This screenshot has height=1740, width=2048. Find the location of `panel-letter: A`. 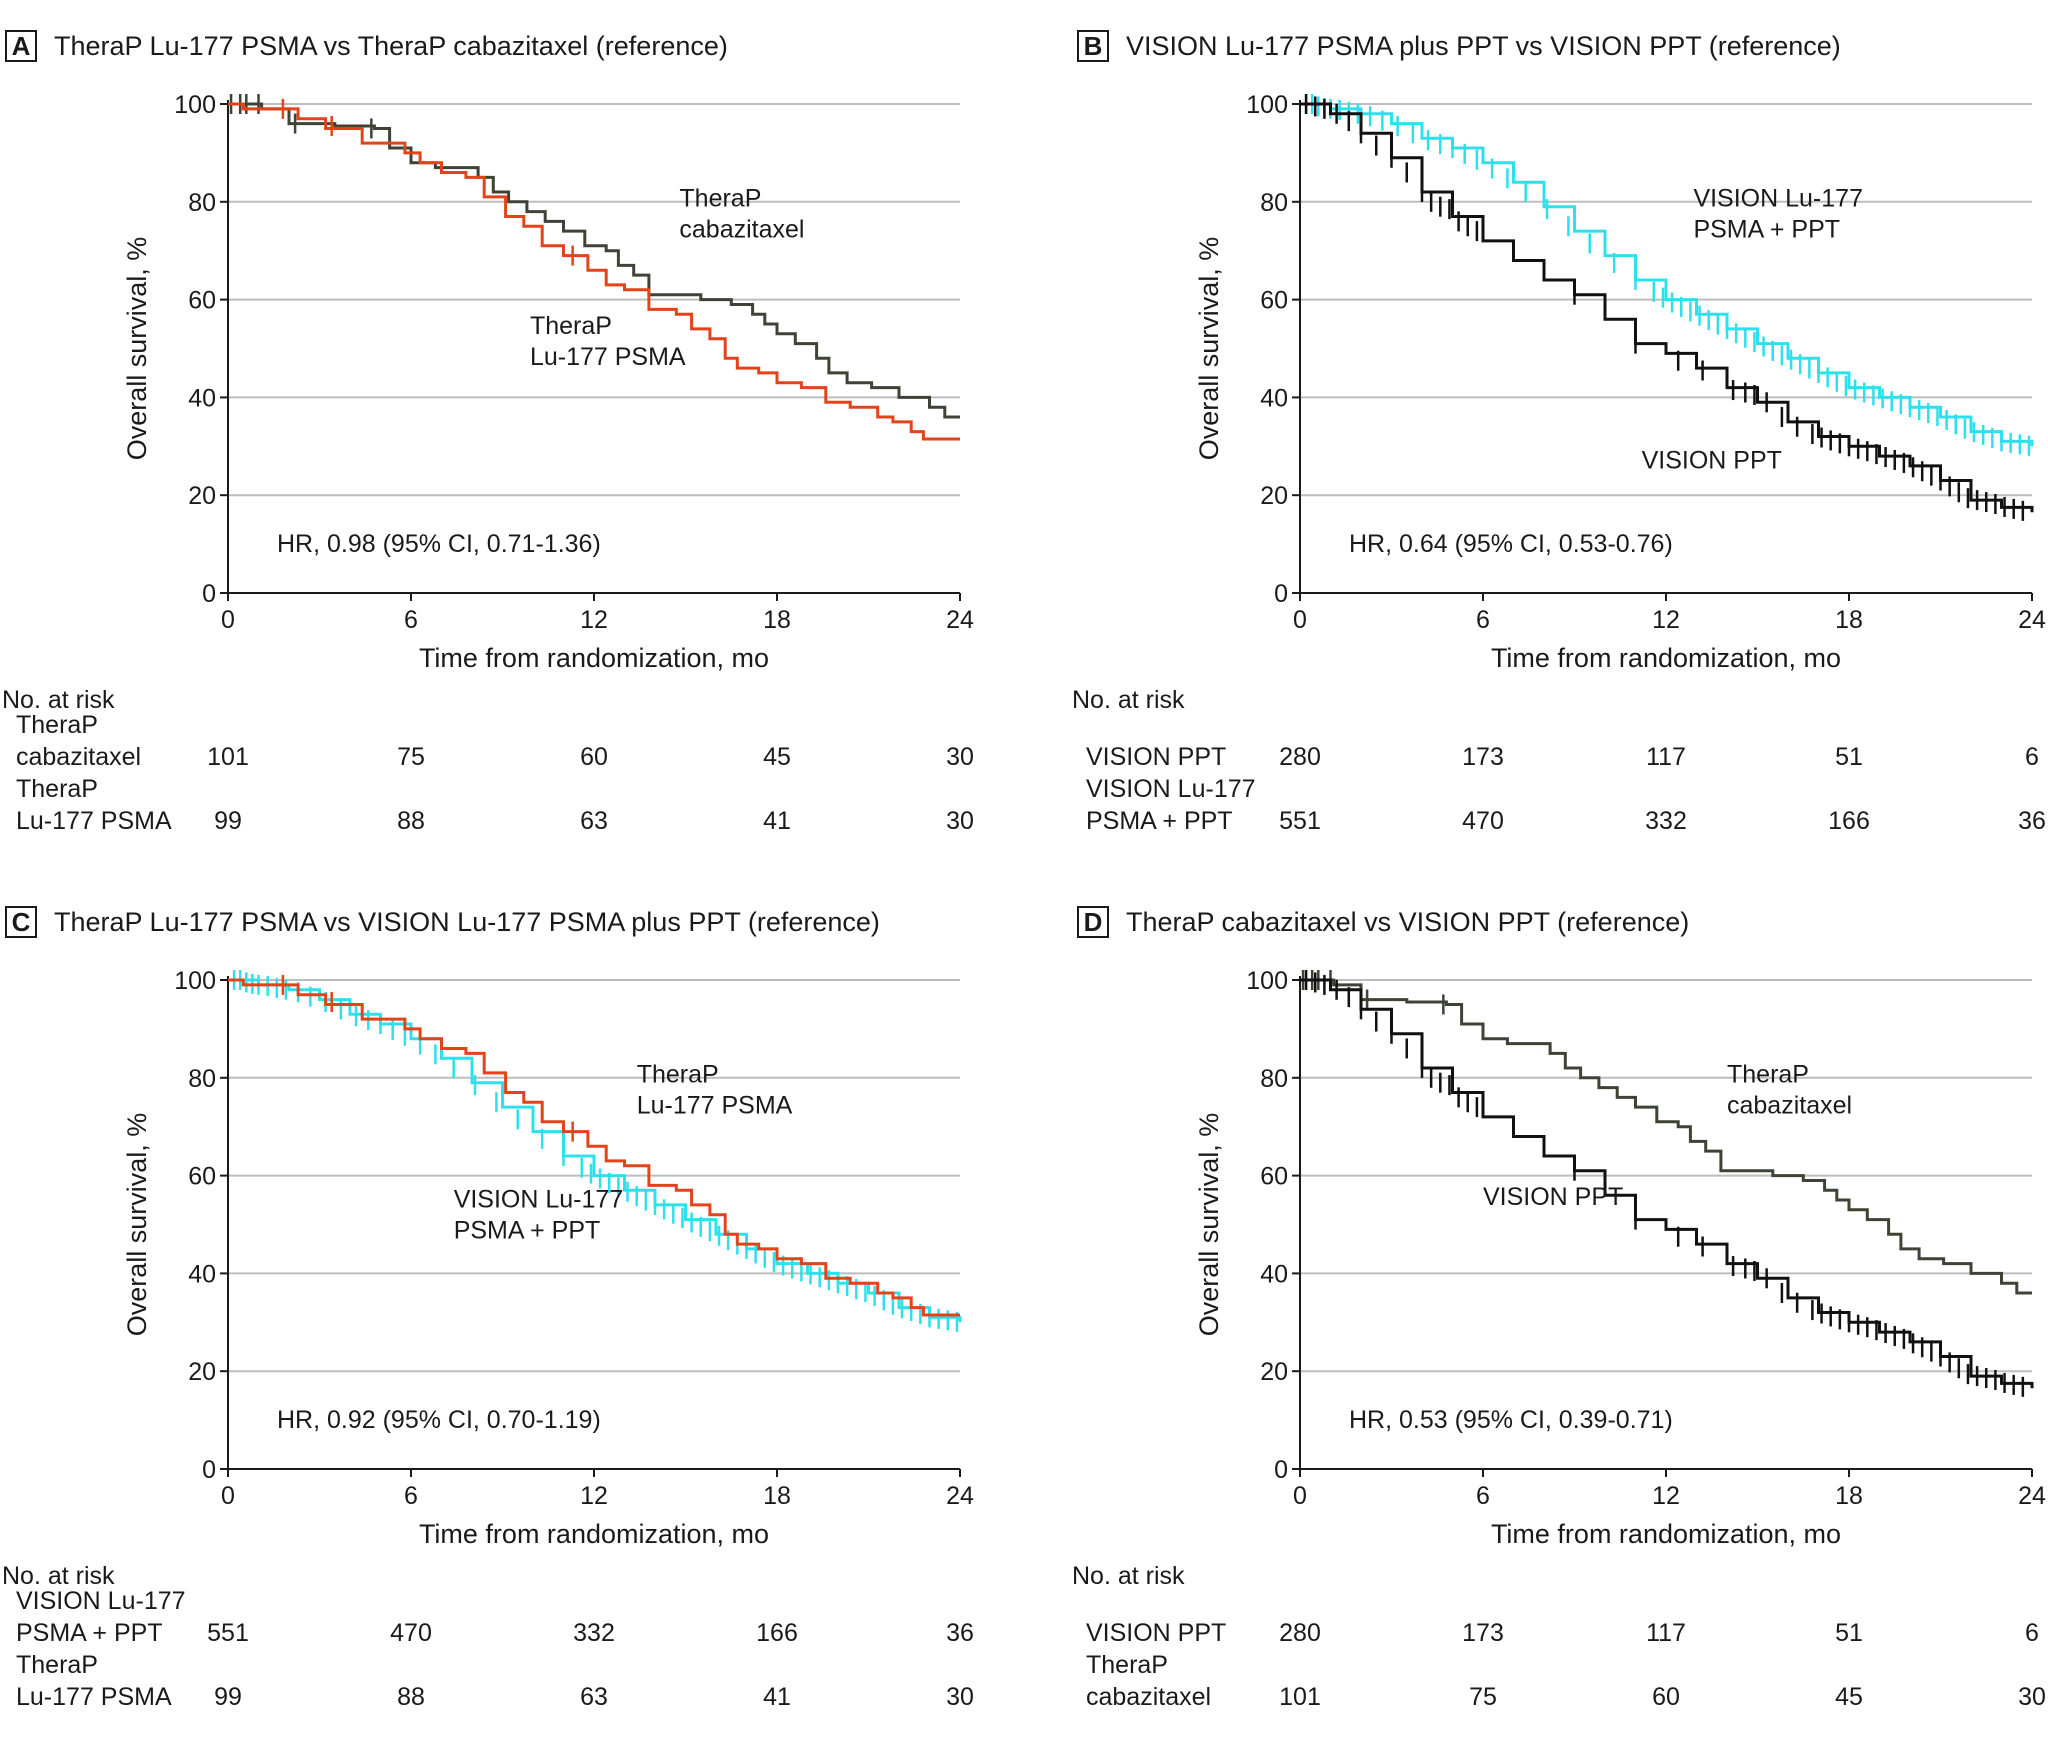

panel-letter: A is located at coordinates (21, 46).